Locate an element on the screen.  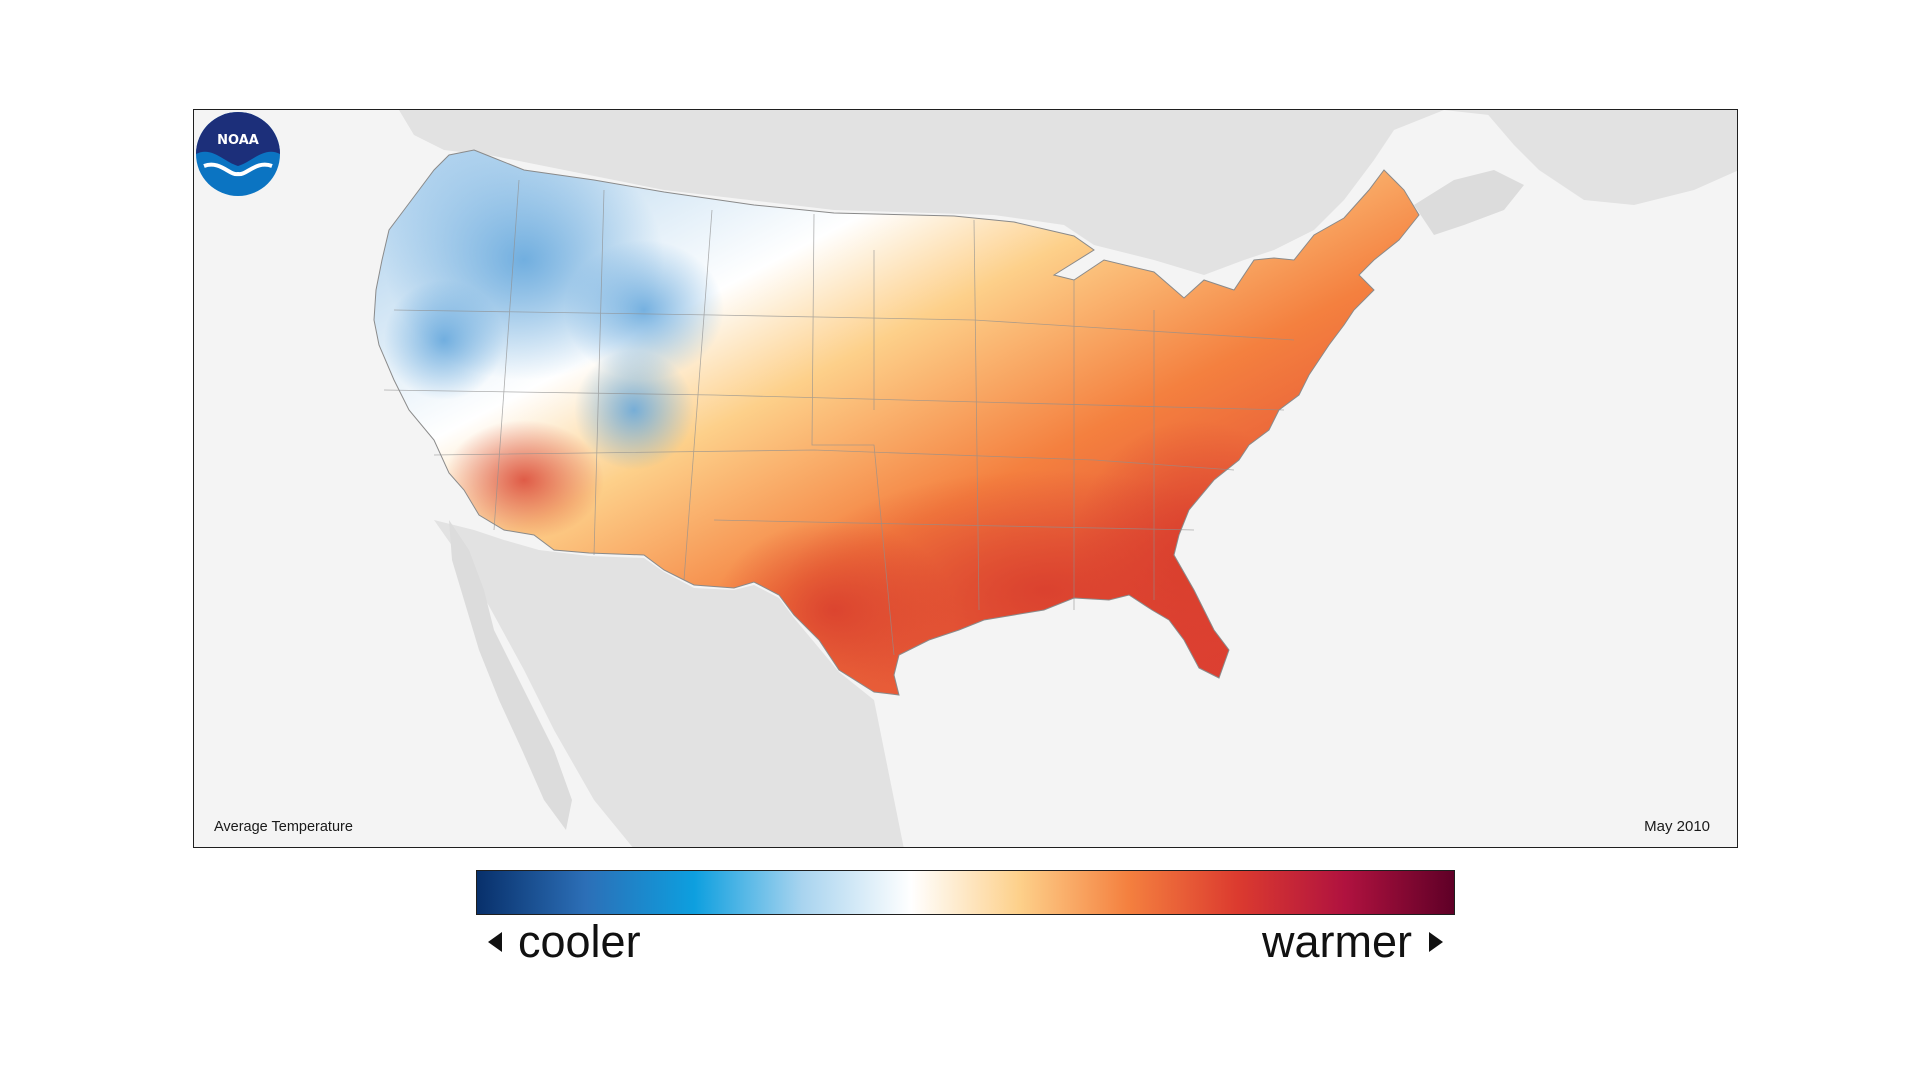
canada-maritime-landmass is located at coordinates (1469, 202).